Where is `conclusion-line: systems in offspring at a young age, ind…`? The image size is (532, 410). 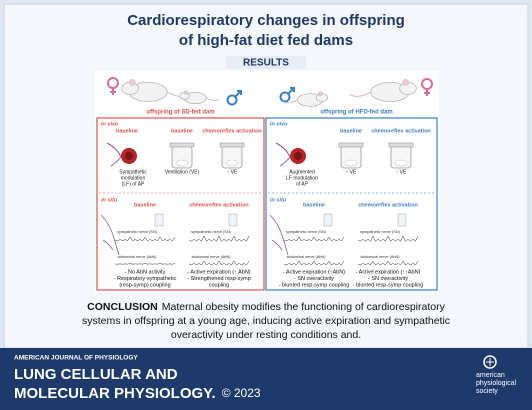
conclusion-line: systems in offspring at a young age, ind… is located at coordinates (266, 321).